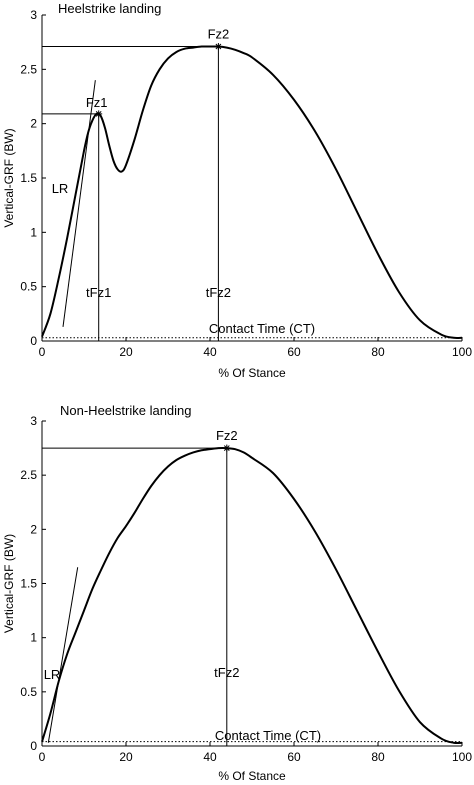  I want to click on panel-title: Non-Heelstrike landing, so click(126, 410).